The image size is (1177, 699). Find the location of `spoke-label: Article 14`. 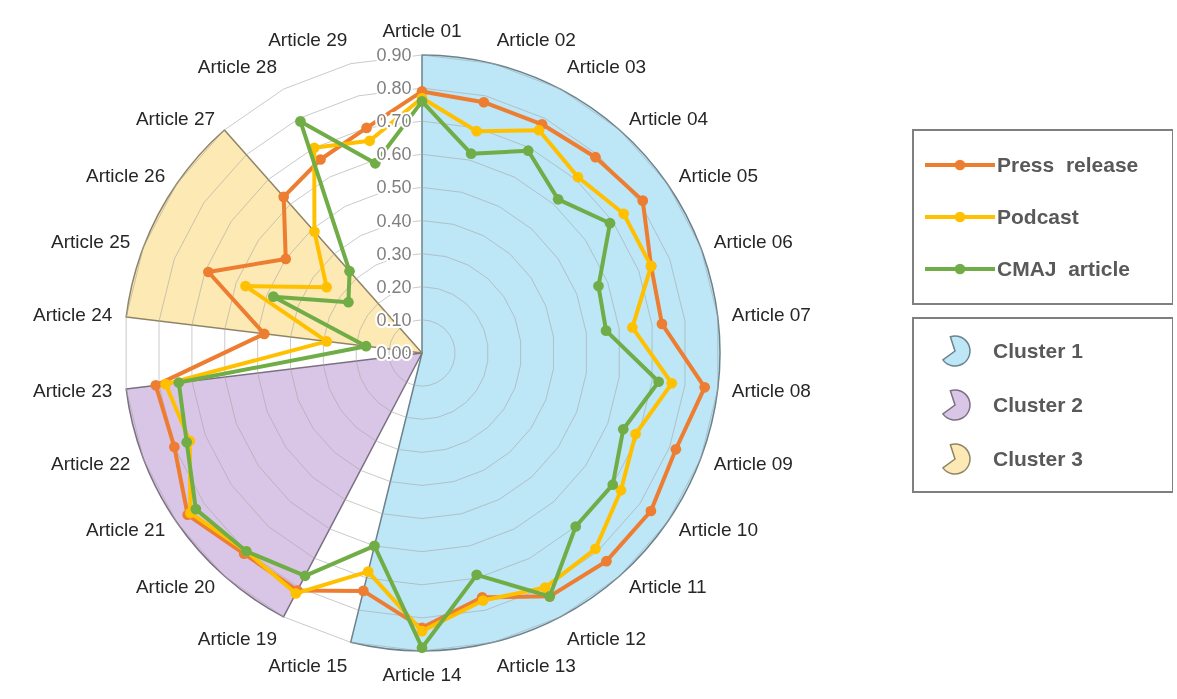

spoke-label: Article 14 is located at coordinates (422, 674).